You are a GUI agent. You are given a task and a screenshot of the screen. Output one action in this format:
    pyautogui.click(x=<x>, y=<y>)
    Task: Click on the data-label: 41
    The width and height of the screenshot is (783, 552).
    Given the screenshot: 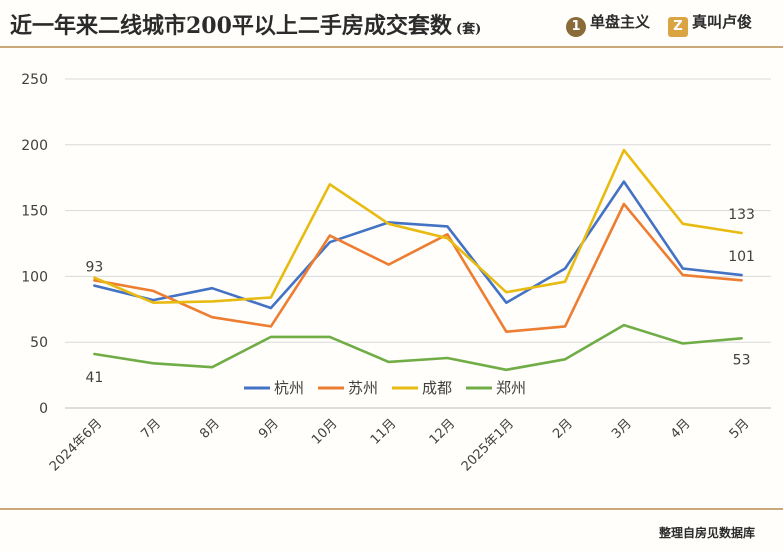 What is the action you would take?
    pyautogui.click(x=95, y=378)
    